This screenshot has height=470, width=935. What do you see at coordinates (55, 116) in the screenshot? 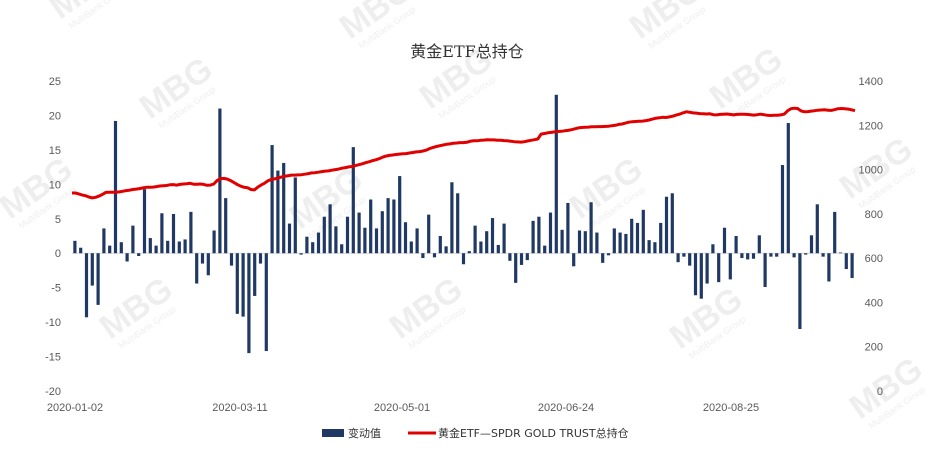
I see `left-tick-label: 20` at bounding box center [55, 116].